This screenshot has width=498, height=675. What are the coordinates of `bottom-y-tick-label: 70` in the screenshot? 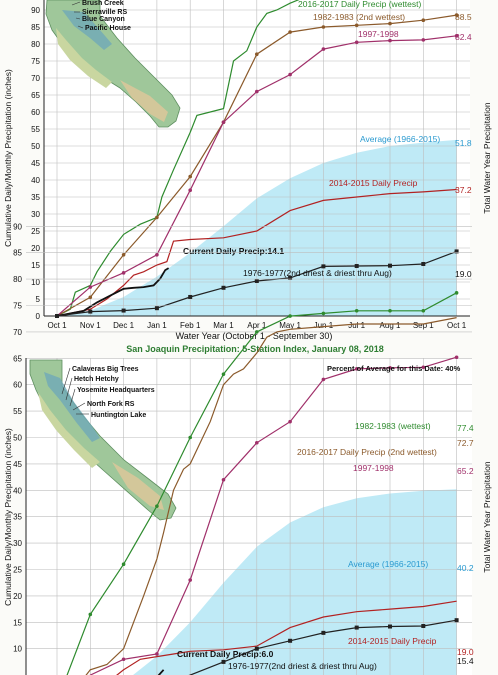 It's located at (17, 332).